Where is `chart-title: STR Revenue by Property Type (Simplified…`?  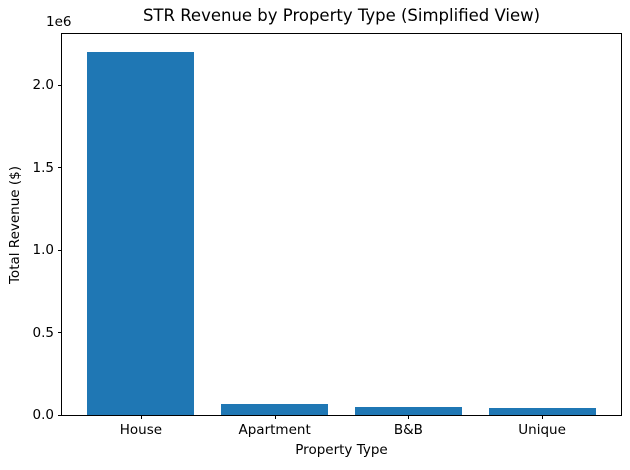
chart-title: STR Revenue by Property Type (Simplified… is located at coordinates (341, 15).